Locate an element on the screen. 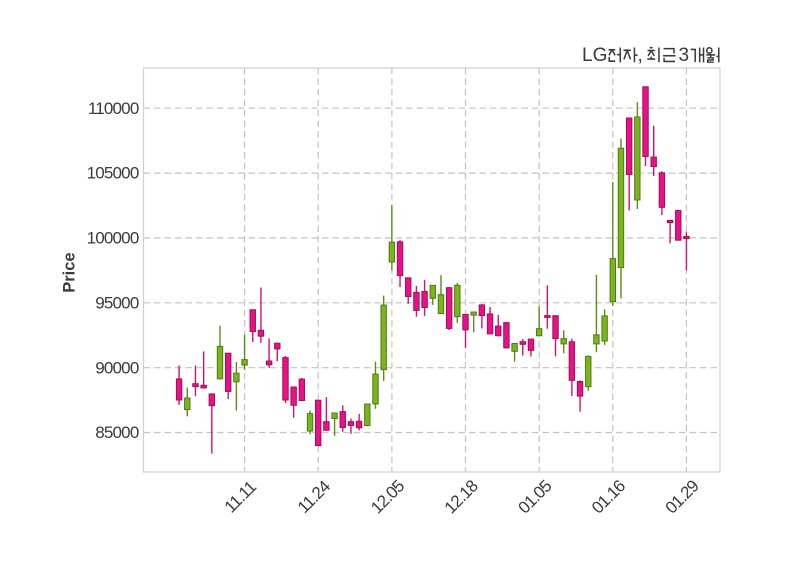 This screenshot has width=800, height=575. svg-text: 100000 is located at coordinates (113, 238).